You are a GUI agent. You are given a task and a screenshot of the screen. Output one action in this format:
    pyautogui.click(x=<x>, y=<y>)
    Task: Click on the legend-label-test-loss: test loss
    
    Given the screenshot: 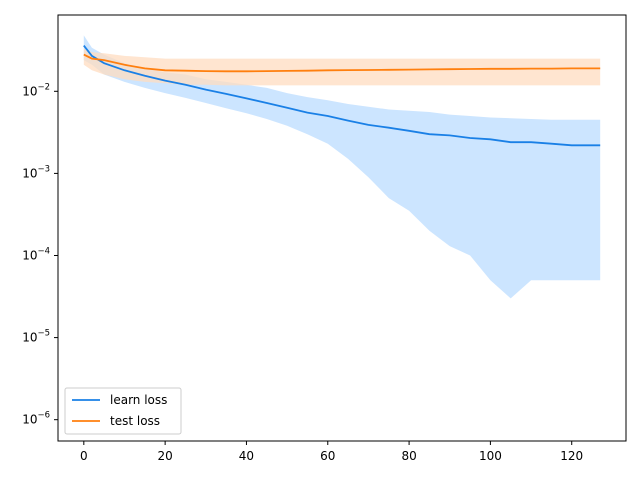 What is the action you would take?
    pyautogui.click(x=135, y=421)
    